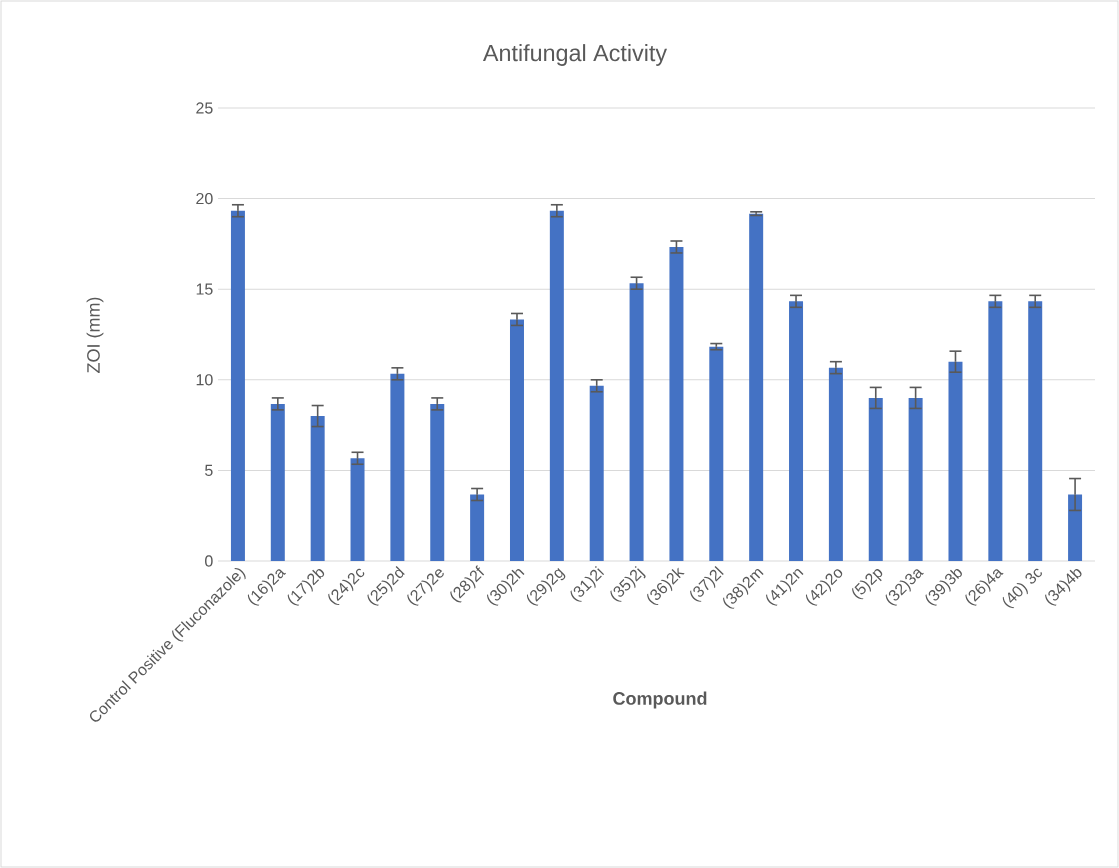 Image resolution: width=1119 pixels, height=868 pixels. What do you see at coordinates (660, 700) in the screenshot?
I see `x-axis-title: Compound` at bounding box center [660, 700].